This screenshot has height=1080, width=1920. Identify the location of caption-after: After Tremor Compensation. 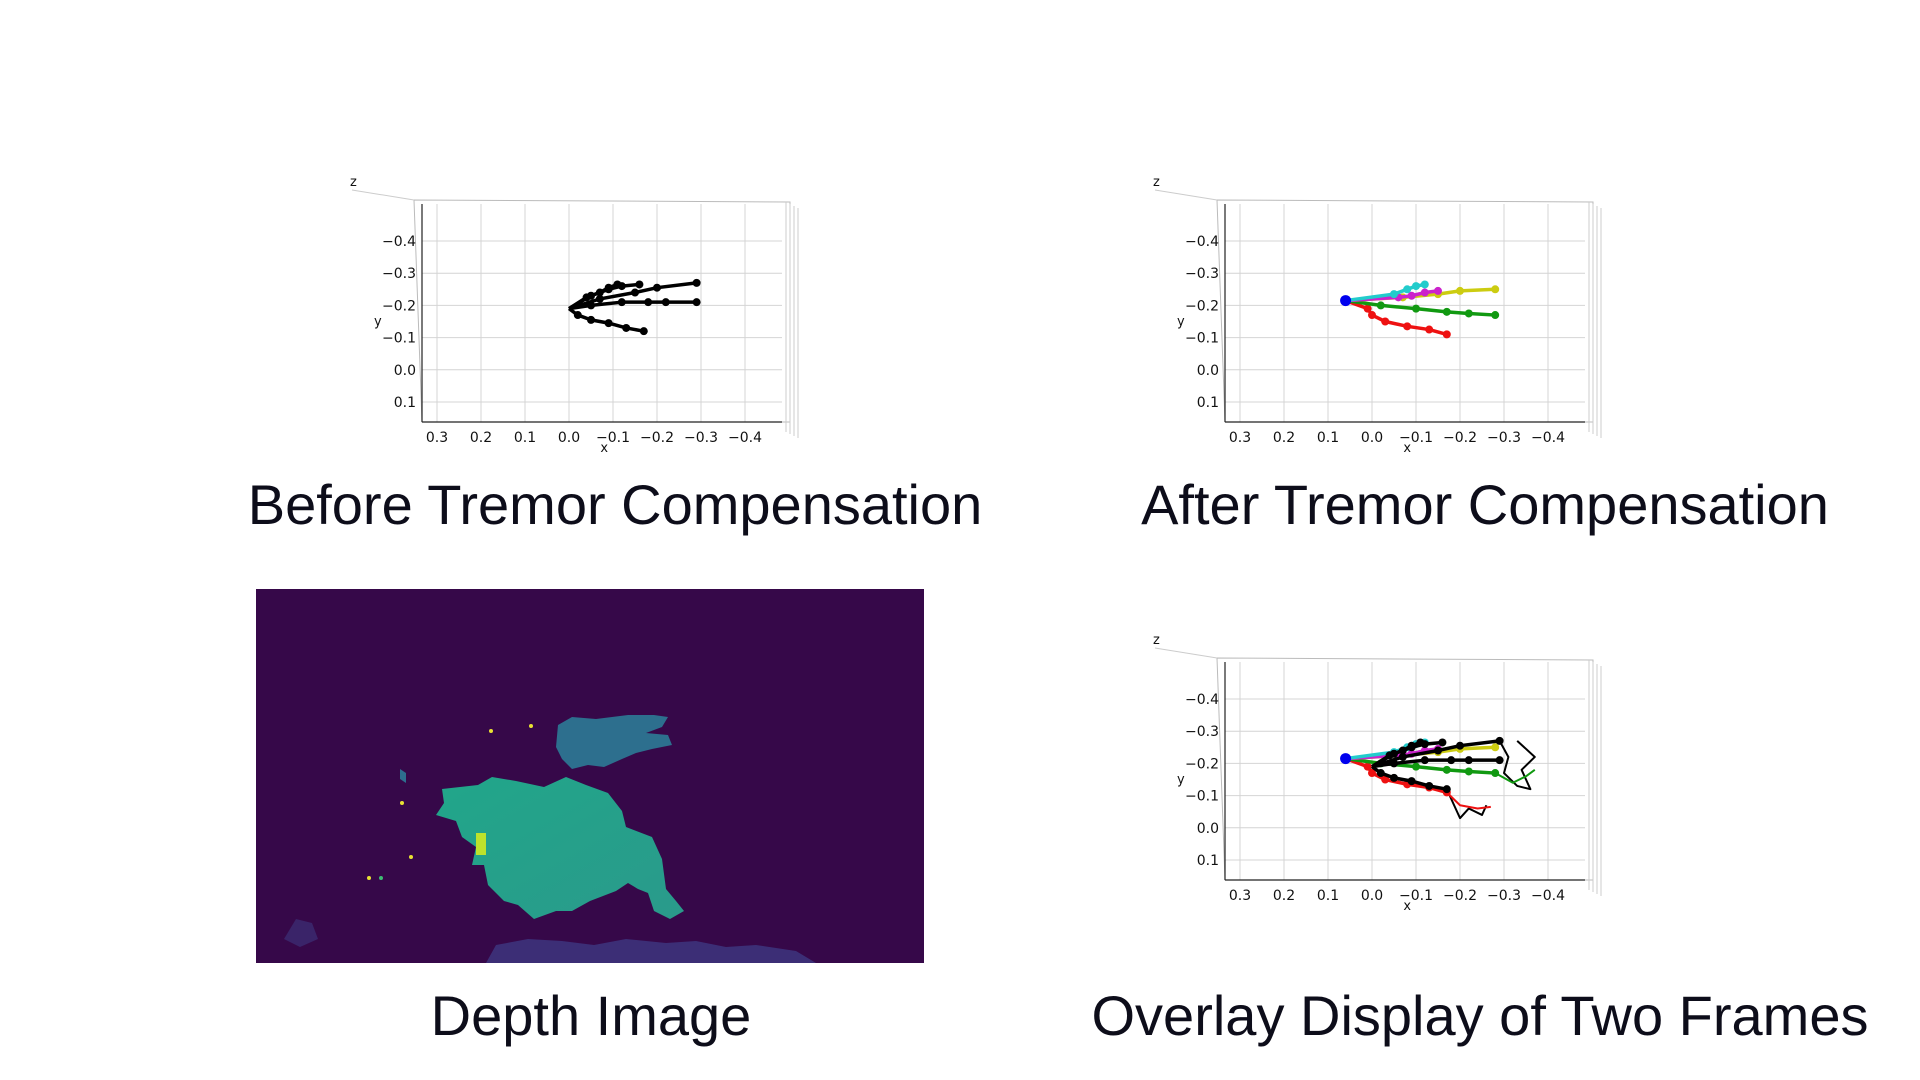
(1485, 504).